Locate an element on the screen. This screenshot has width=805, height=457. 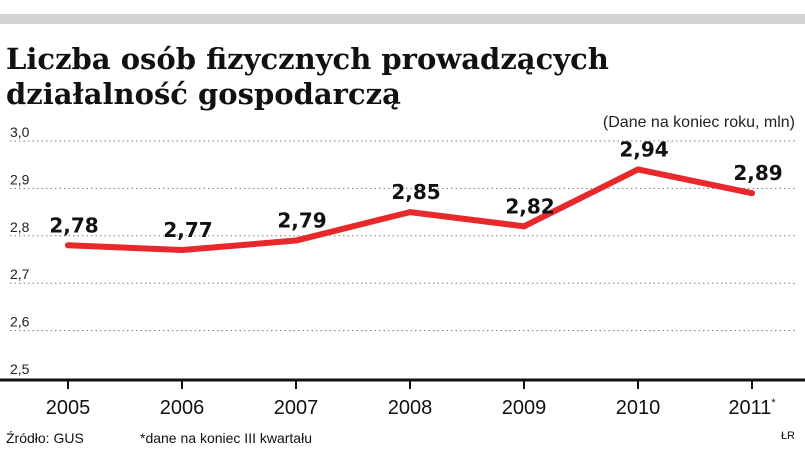
y-tick-label: 2,8 is located at coordinates (20, 227).